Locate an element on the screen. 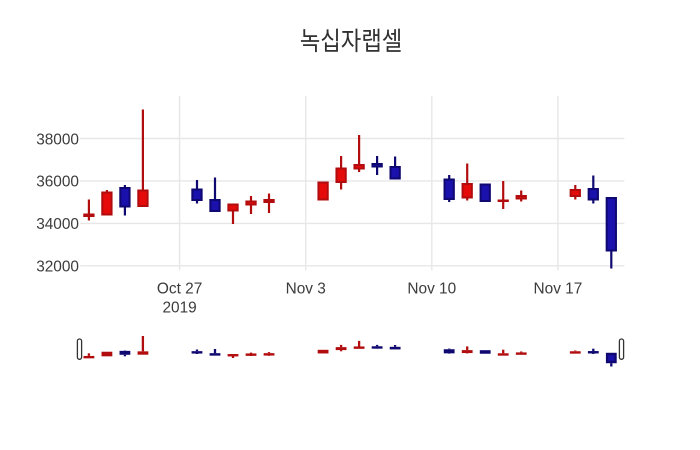  svg-text: 2019 is located at coordinates (179, 307).